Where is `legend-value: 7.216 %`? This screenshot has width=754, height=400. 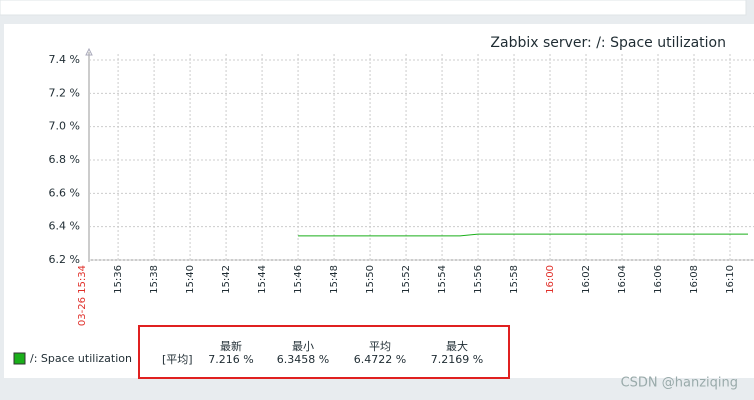
legend-value: 7.216 % is located at coordinates (230, 359).